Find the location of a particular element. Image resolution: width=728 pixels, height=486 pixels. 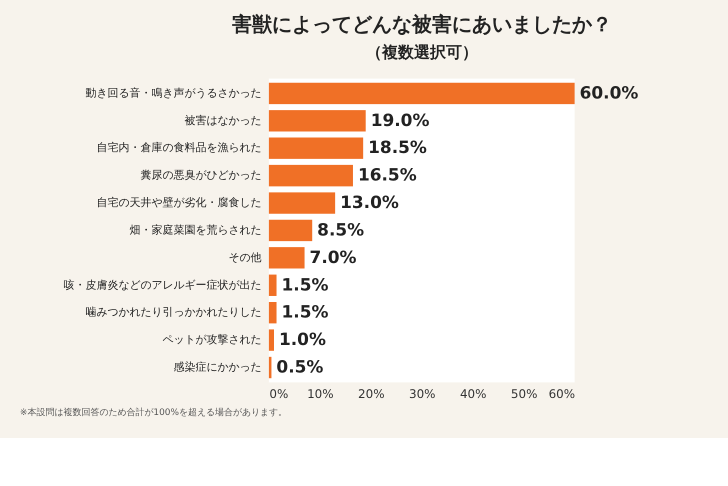

data-label: 16.5% is located at coordinates (387, 174).